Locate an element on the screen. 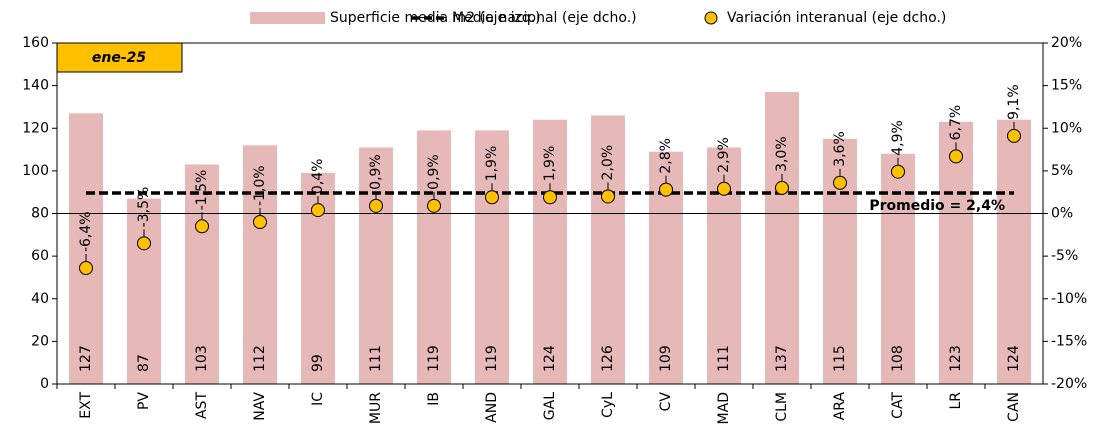 The height and width of the screenshot is (435, 1111). point-label: 9,1% is located at coordinates (1014, 102).